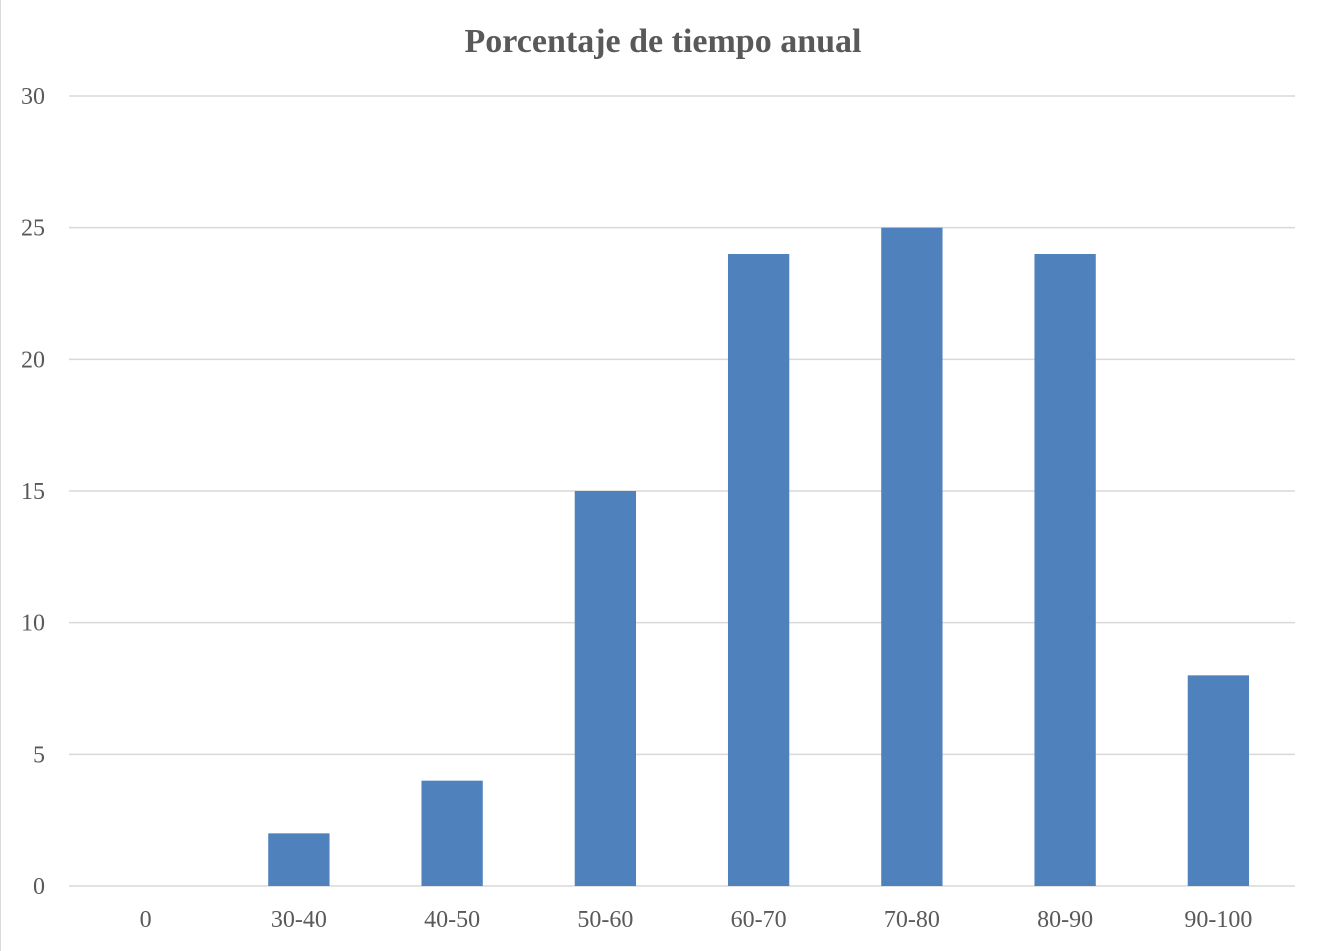 The image size is (1319, 951). I want to click on y-tick-label: 20, so click(33, 360).